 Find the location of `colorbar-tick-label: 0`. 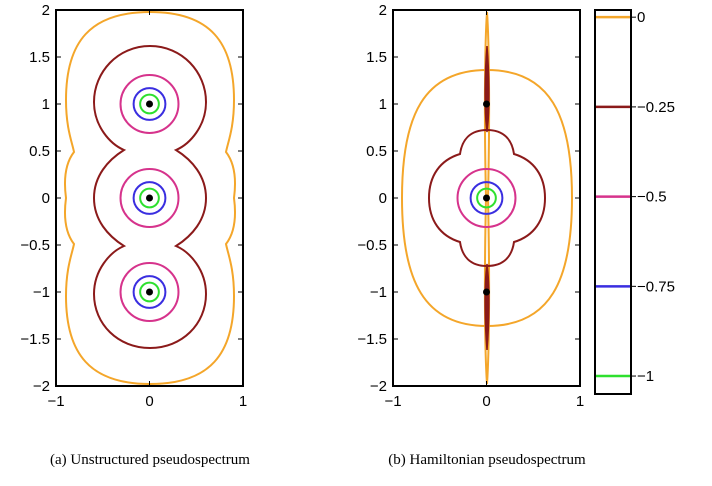

colorbar-tick-label: 0 is located at coordinates (641, 17).